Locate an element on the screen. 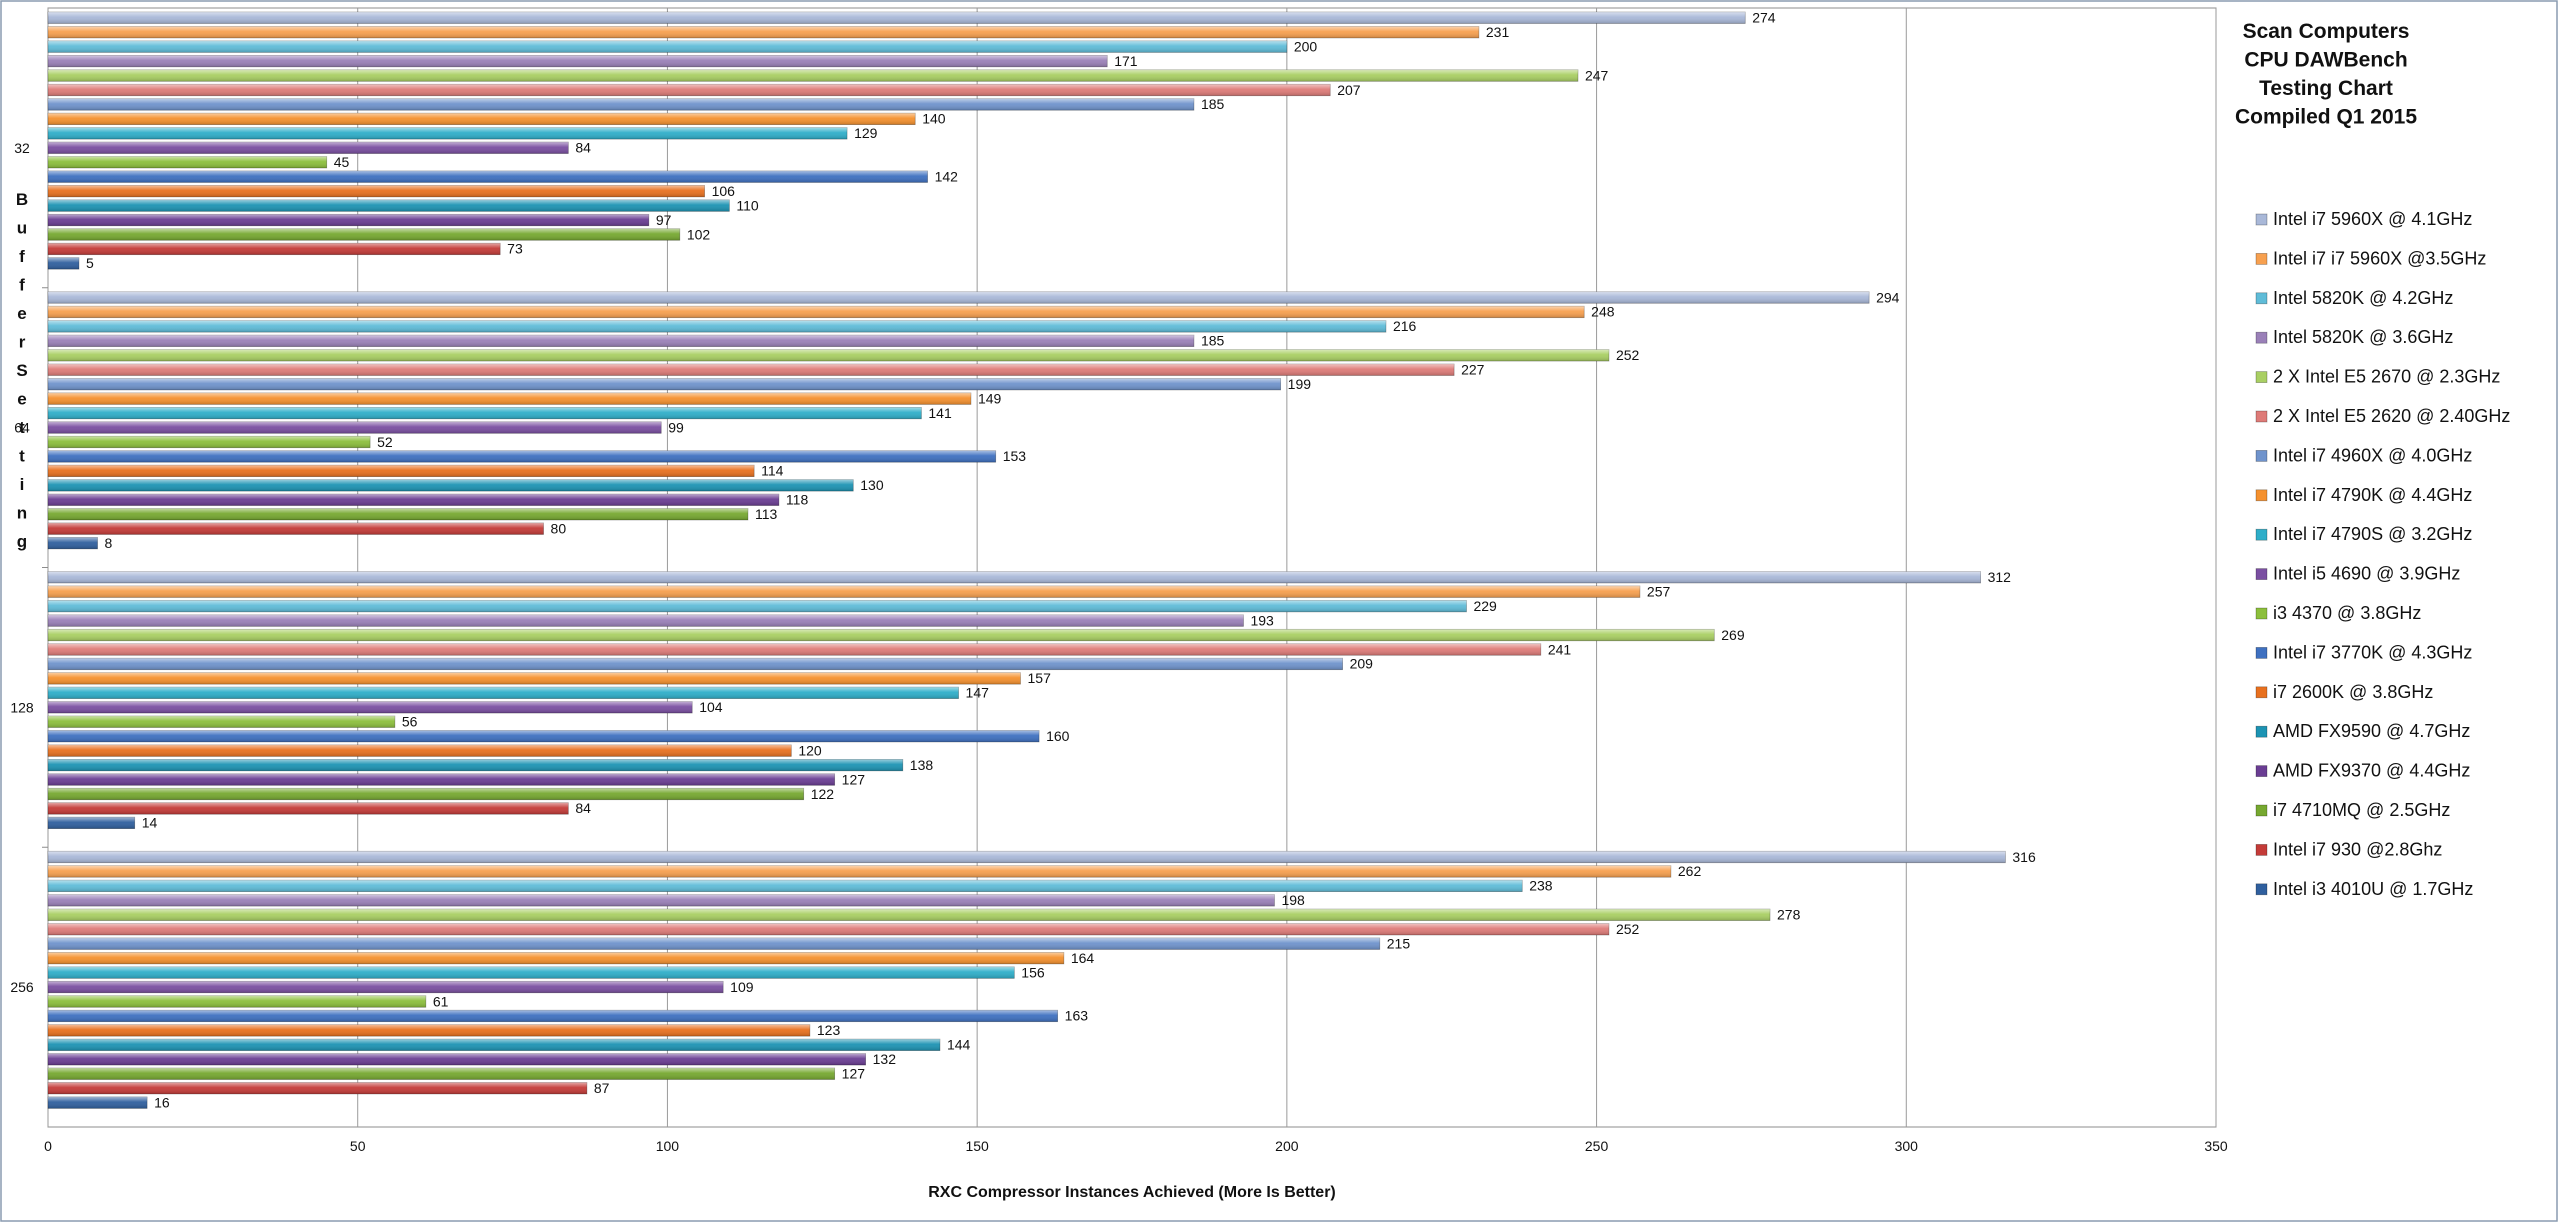 The height and width of the screenshot is (1222, 2558). data-label: 238 is located at coordinates (1541, 886).